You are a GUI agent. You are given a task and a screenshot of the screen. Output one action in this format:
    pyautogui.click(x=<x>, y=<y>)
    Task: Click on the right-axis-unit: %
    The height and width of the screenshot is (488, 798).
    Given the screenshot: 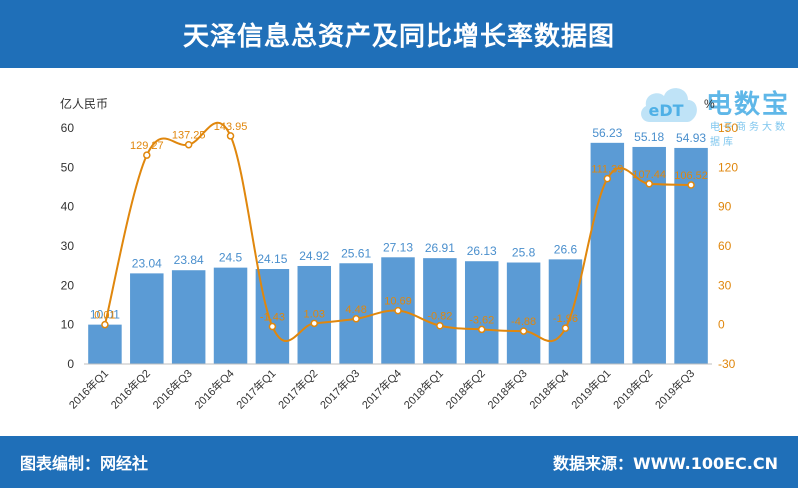 What is the action you would take?
    pyautogui.click(x=709, y=104)
    